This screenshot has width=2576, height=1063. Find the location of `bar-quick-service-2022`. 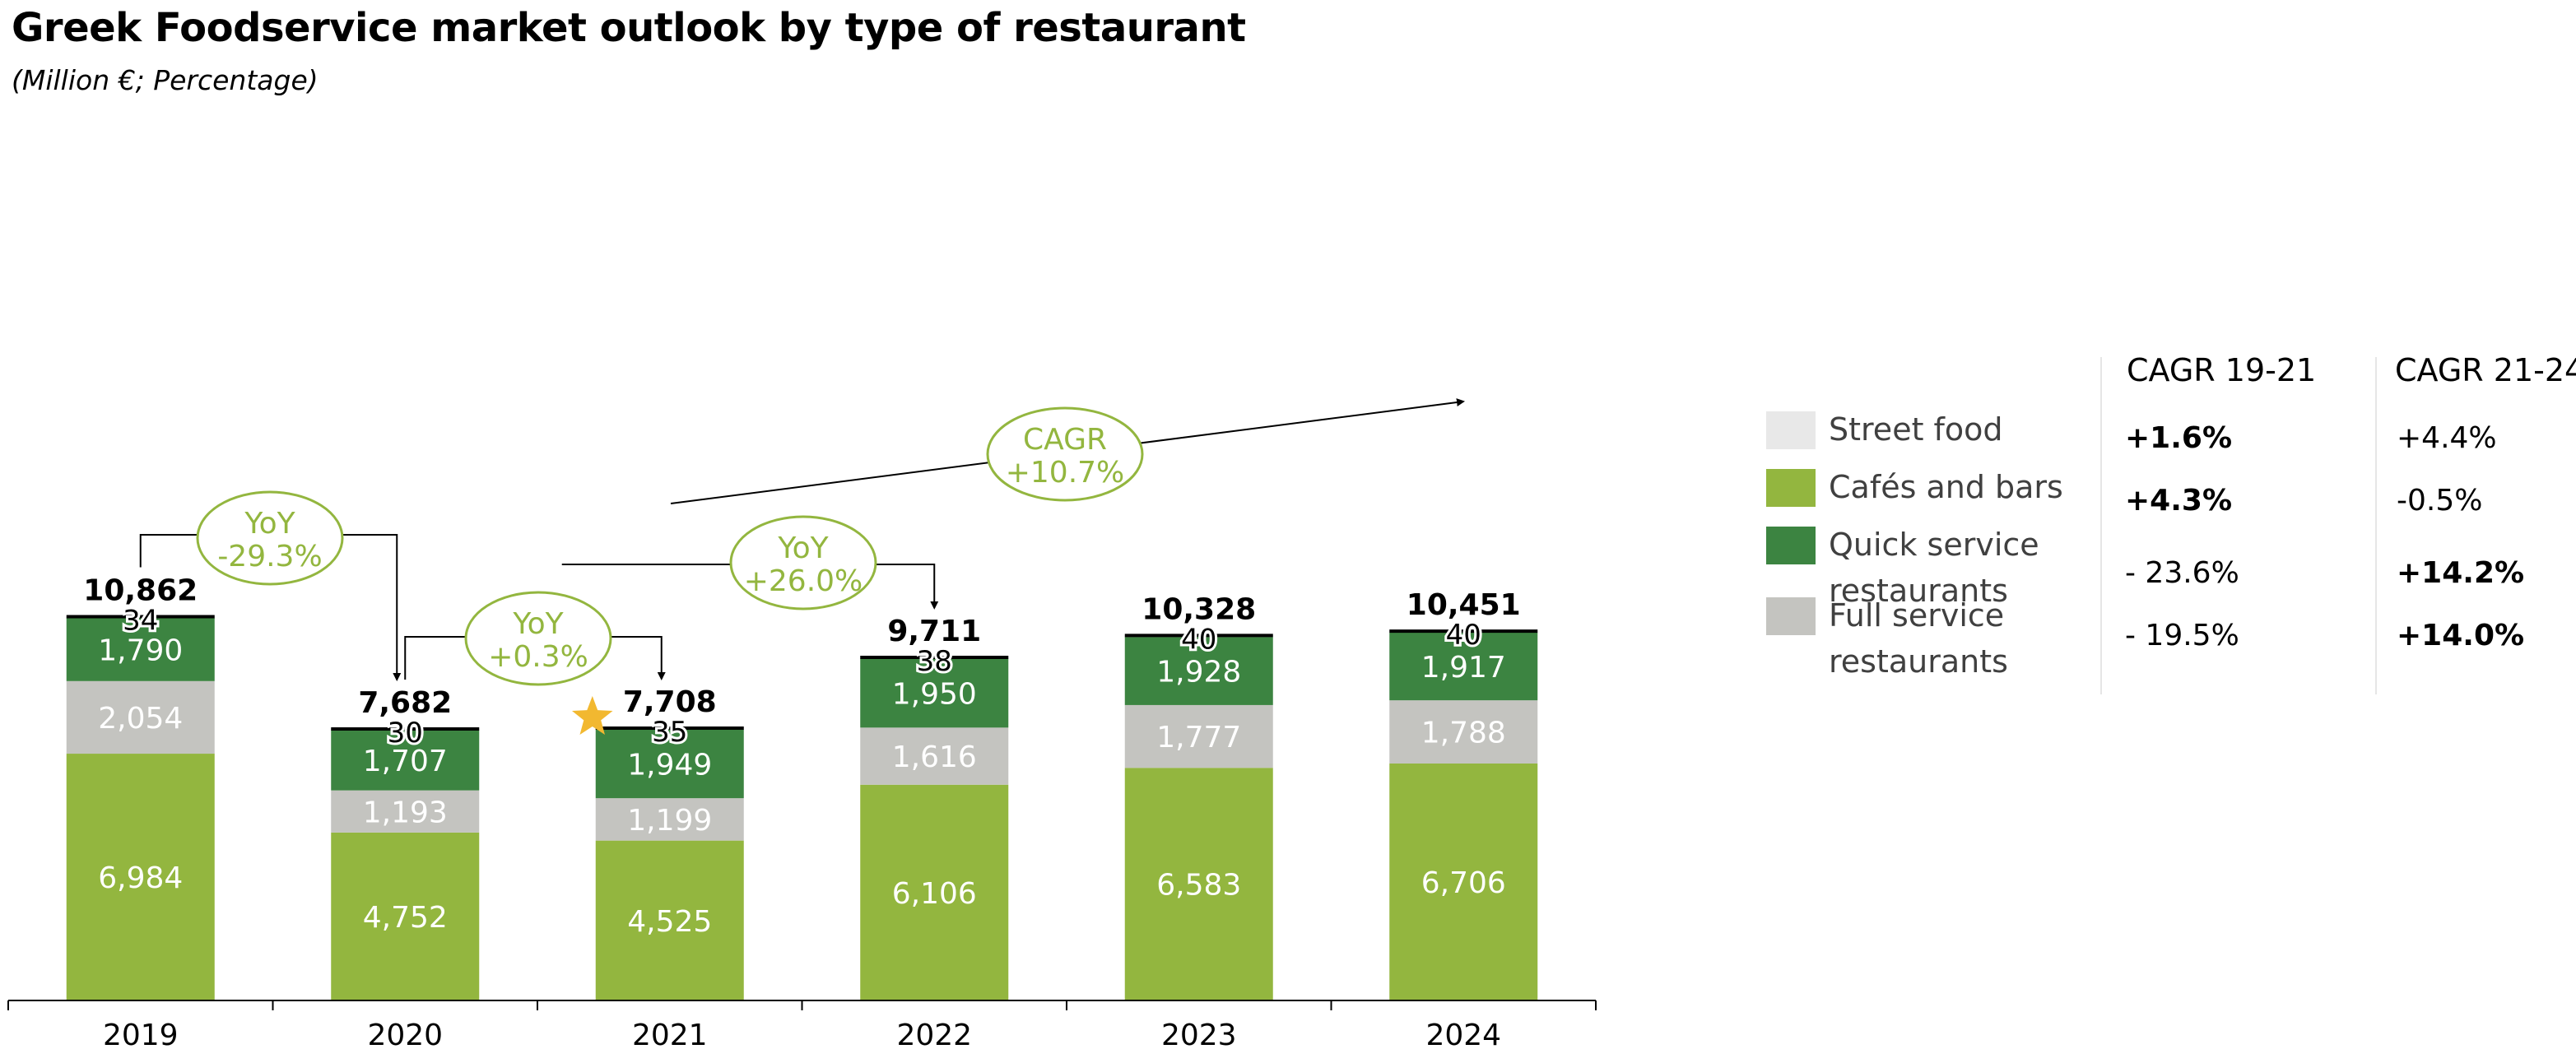

bar-quick-service-2022 is located at coordinates (934, 693).